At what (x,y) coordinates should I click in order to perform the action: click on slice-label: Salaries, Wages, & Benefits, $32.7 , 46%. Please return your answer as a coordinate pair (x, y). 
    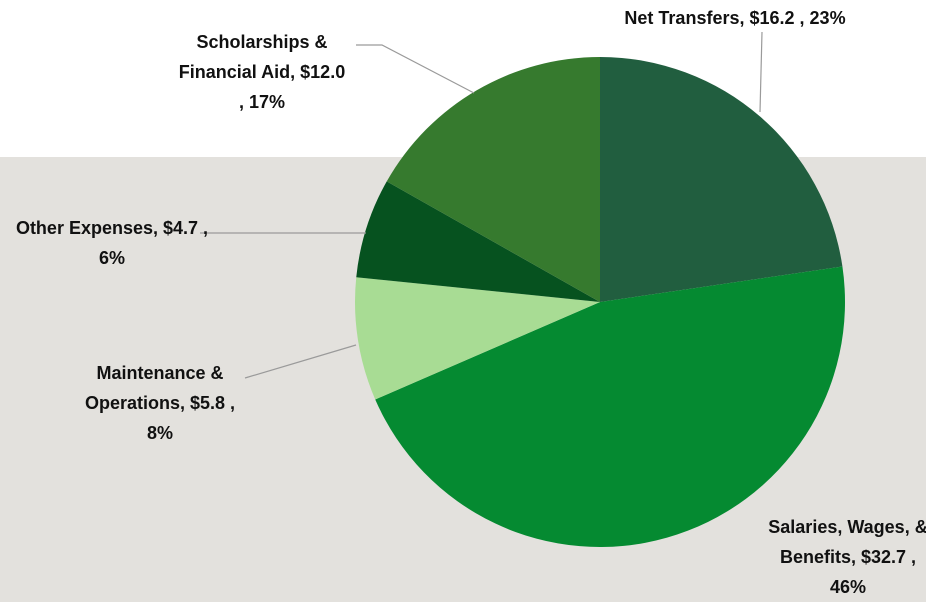
    Looking at the image, I should click on (844, 557).